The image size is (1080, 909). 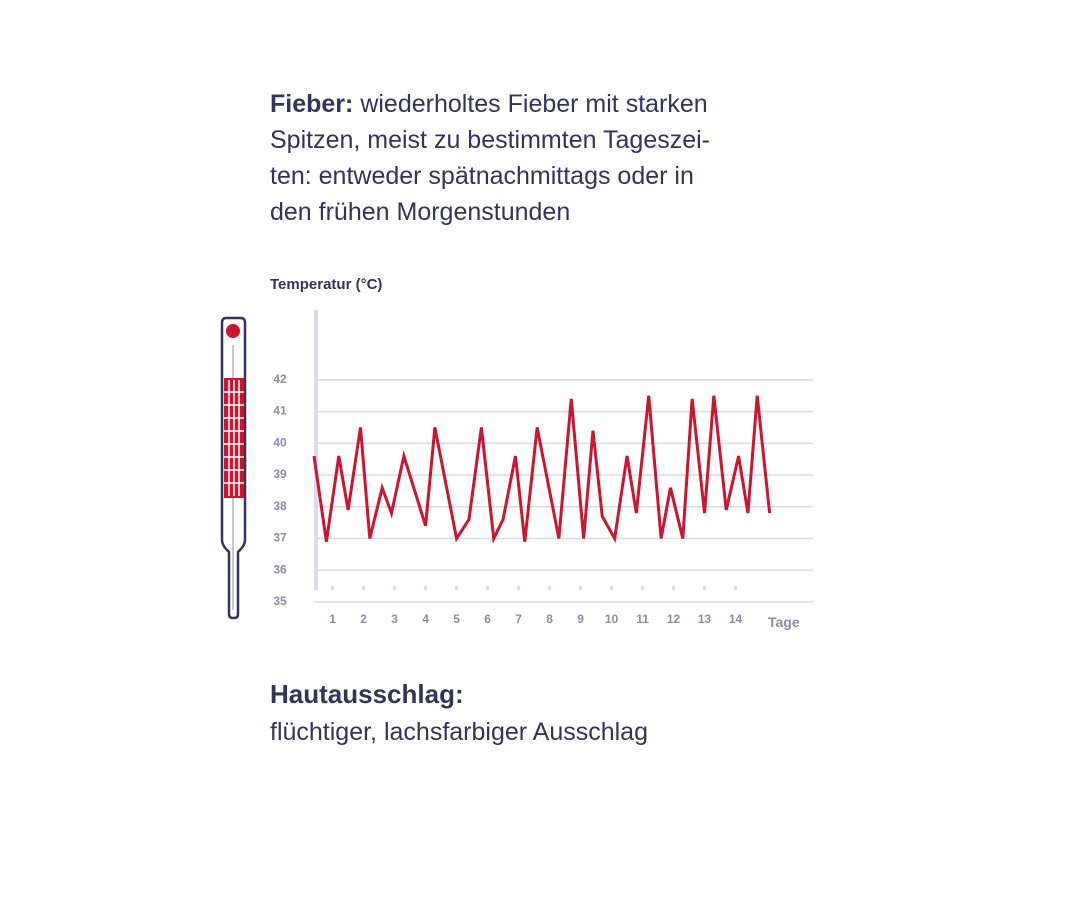 I want to click on y-tick-label: 41, so click(x=280, y=411).